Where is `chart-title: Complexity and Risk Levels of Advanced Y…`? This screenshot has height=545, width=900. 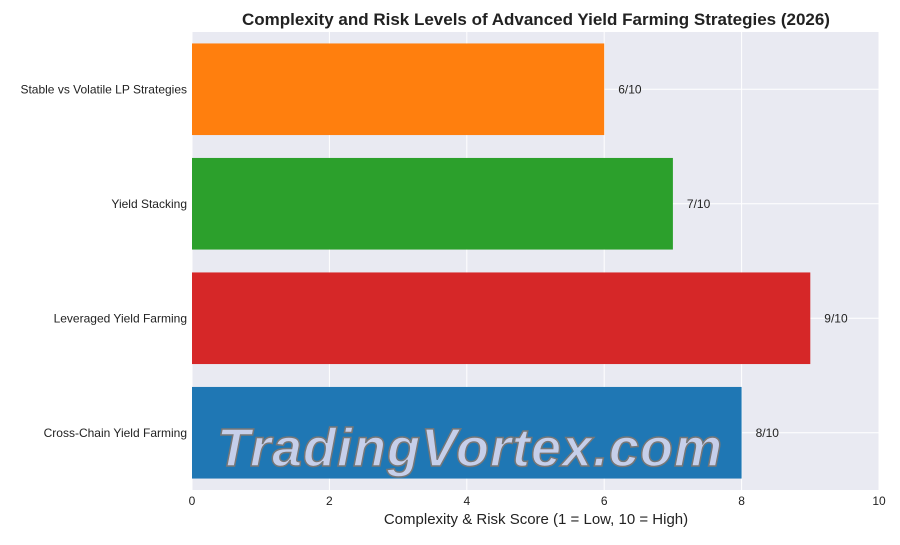 chart-title: Complexity and Risk Levels of Advanced Y… is located at coordinates (536, 19).